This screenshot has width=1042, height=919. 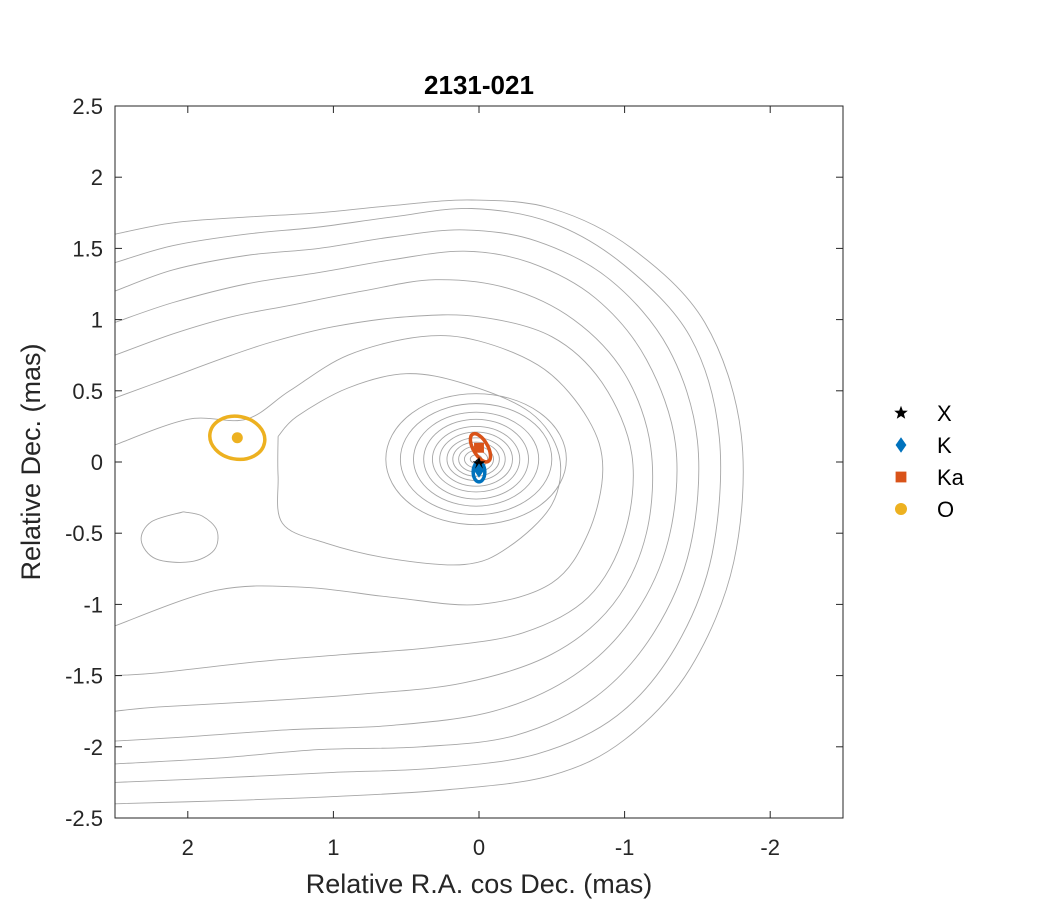 I want to click on x-tick-label: 0, so click(x=479, y=847).